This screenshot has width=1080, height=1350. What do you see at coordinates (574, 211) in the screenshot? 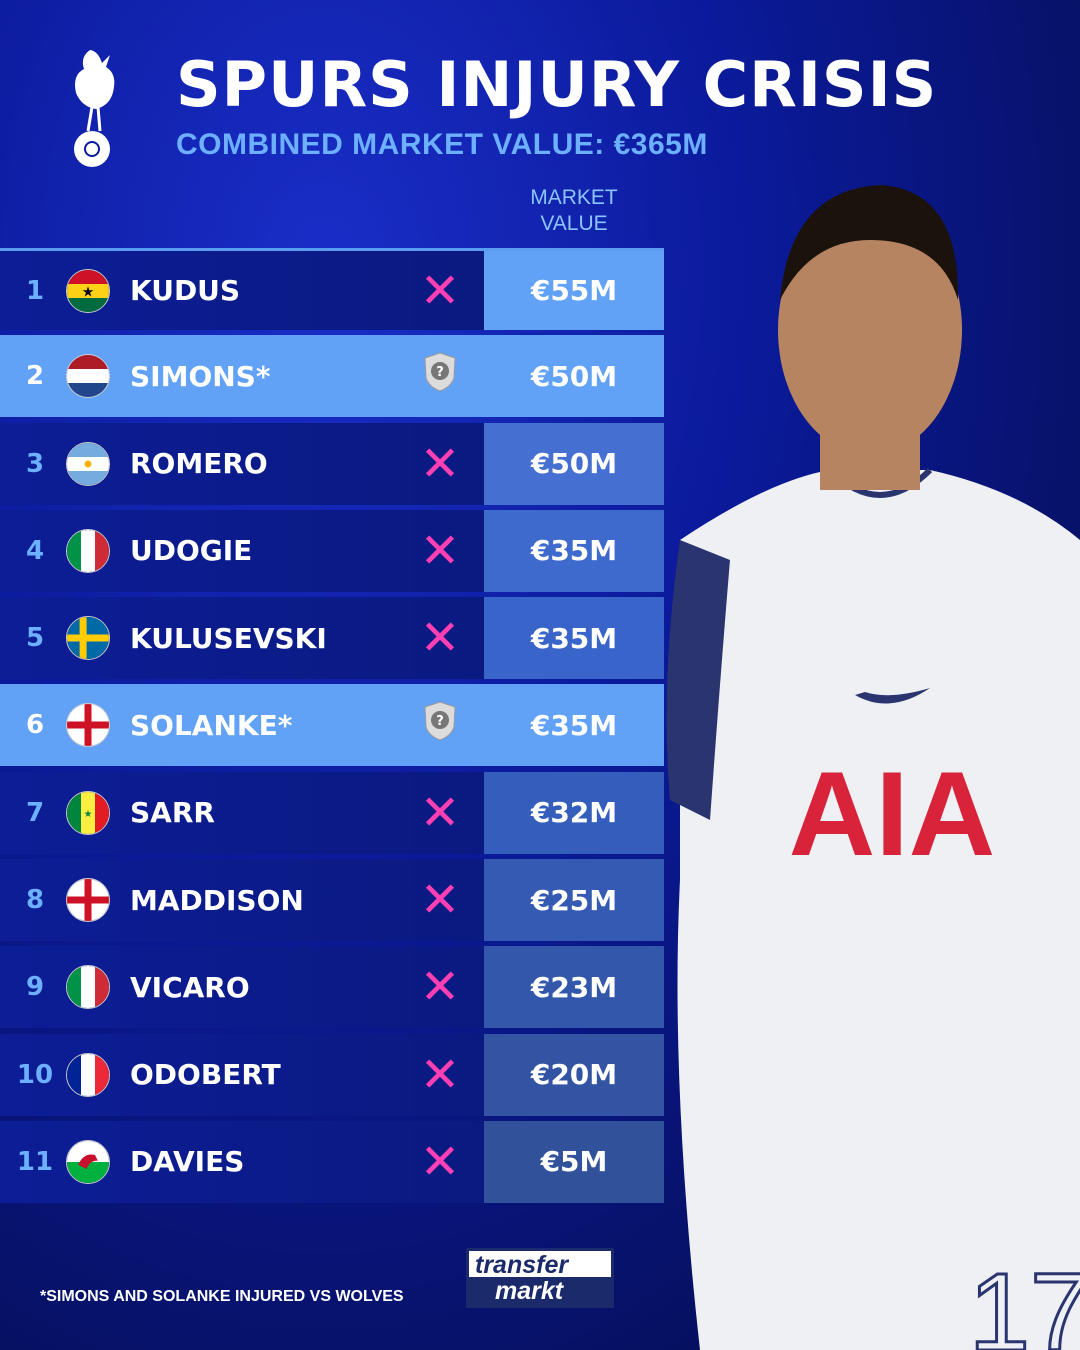
I see `market-value-column-header: MARKET VALUE` at bounding box center [574, 211].